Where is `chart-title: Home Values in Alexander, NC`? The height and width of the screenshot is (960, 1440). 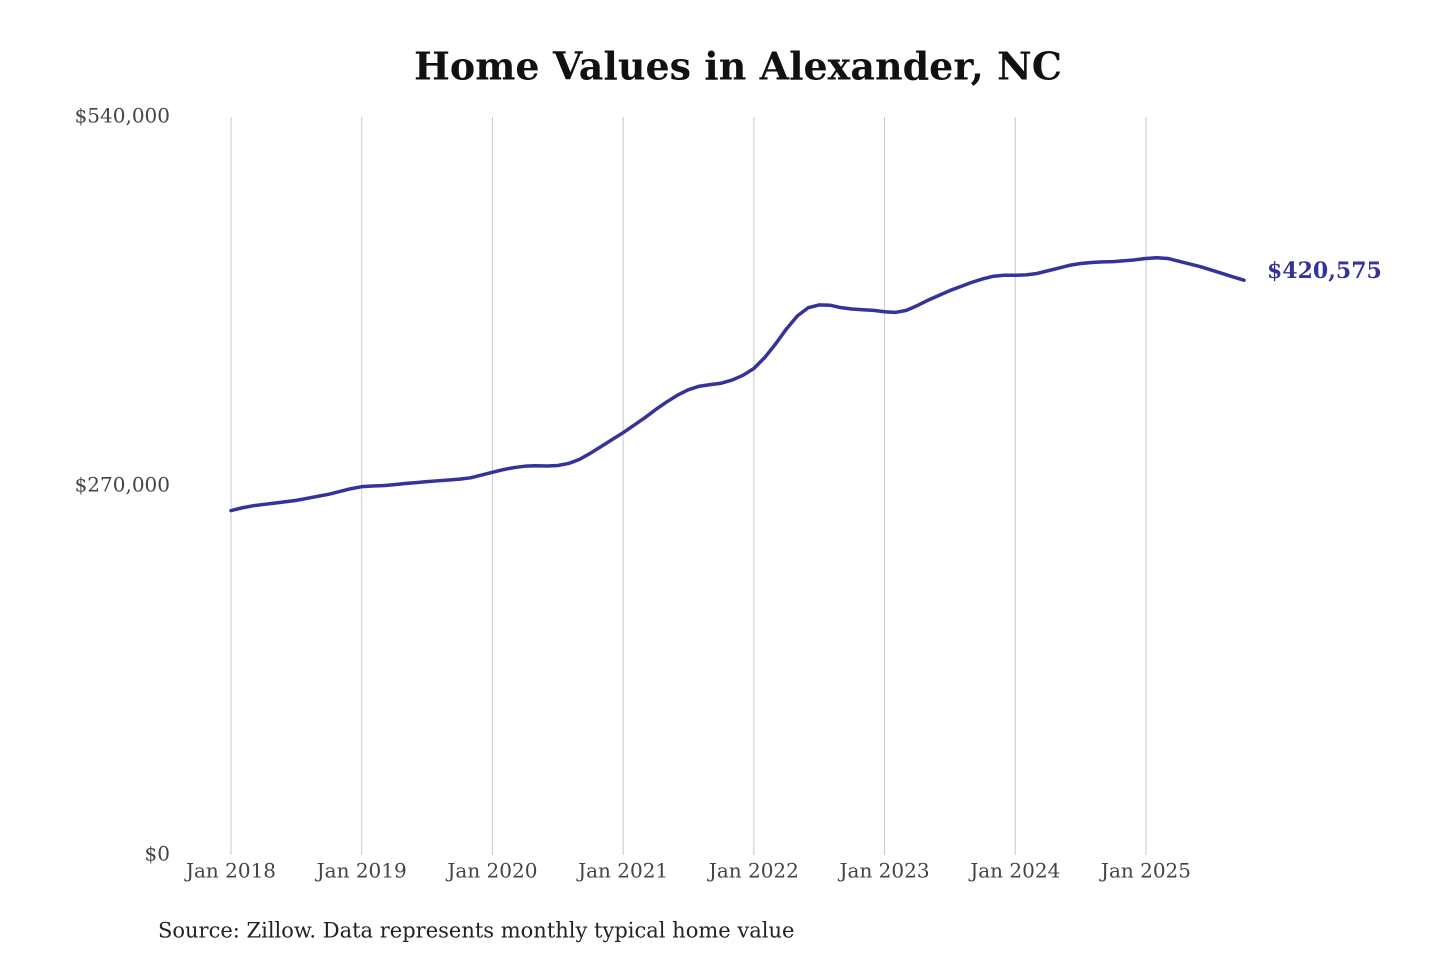
chart-title: Home Values in Alexander, NC is located at coordinates (738, 66).